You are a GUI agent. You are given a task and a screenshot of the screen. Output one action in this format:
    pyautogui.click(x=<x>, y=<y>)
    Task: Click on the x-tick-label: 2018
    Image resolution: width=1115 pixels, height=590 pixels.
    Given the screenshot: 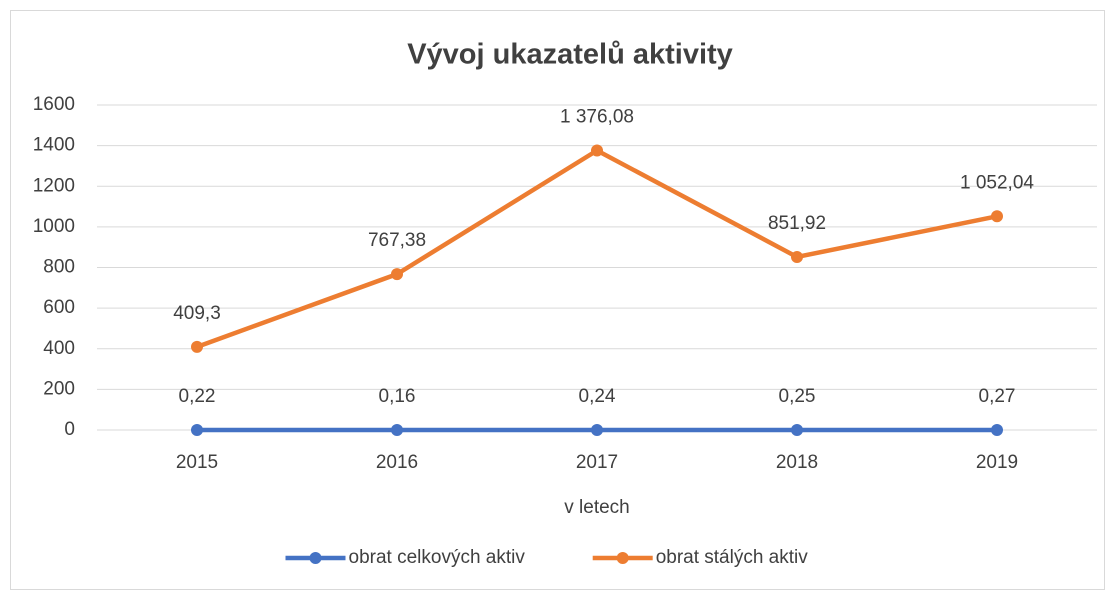 What is the action you would take?
    pyautogui.click(x=797, y=462)
    